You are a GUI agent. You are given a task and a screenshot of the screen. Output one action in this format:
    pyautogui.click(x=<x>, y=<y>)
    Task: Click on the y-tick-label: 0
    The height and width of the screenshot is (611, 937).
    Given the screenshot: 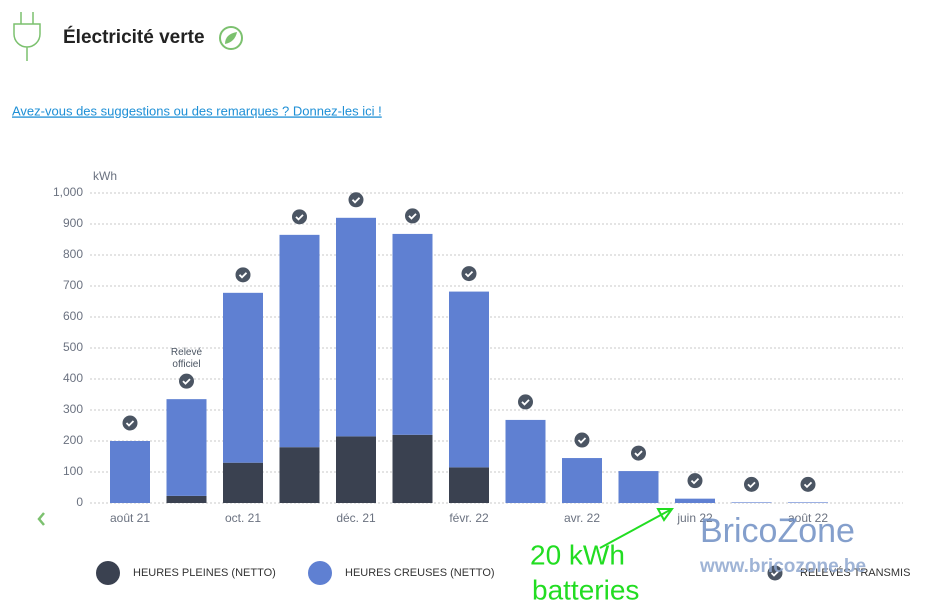 What is the action you would take?
    pyautogui.click(x=79, y=502)
    